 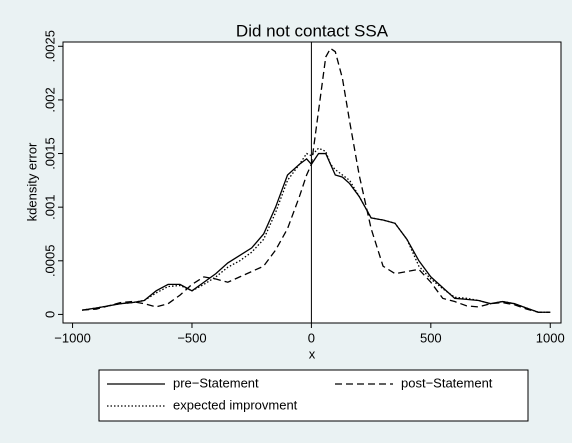 I want to click on y-tick-label: .002, so click(x=49, y=99).